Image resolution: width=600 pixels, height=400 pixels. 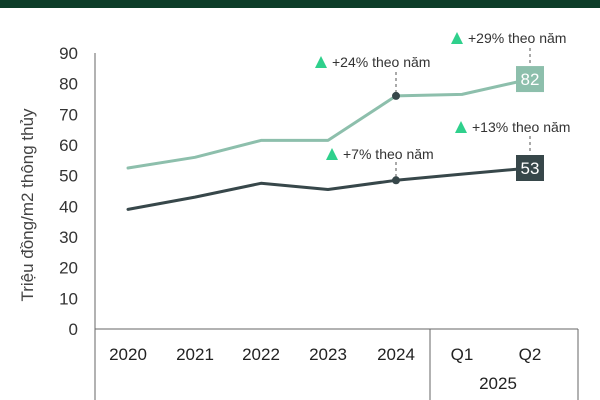 What do you see at coordinates (68, 298) in the screenshot?
I see `y-tick-label: 10` at bounding box center [68, 298].